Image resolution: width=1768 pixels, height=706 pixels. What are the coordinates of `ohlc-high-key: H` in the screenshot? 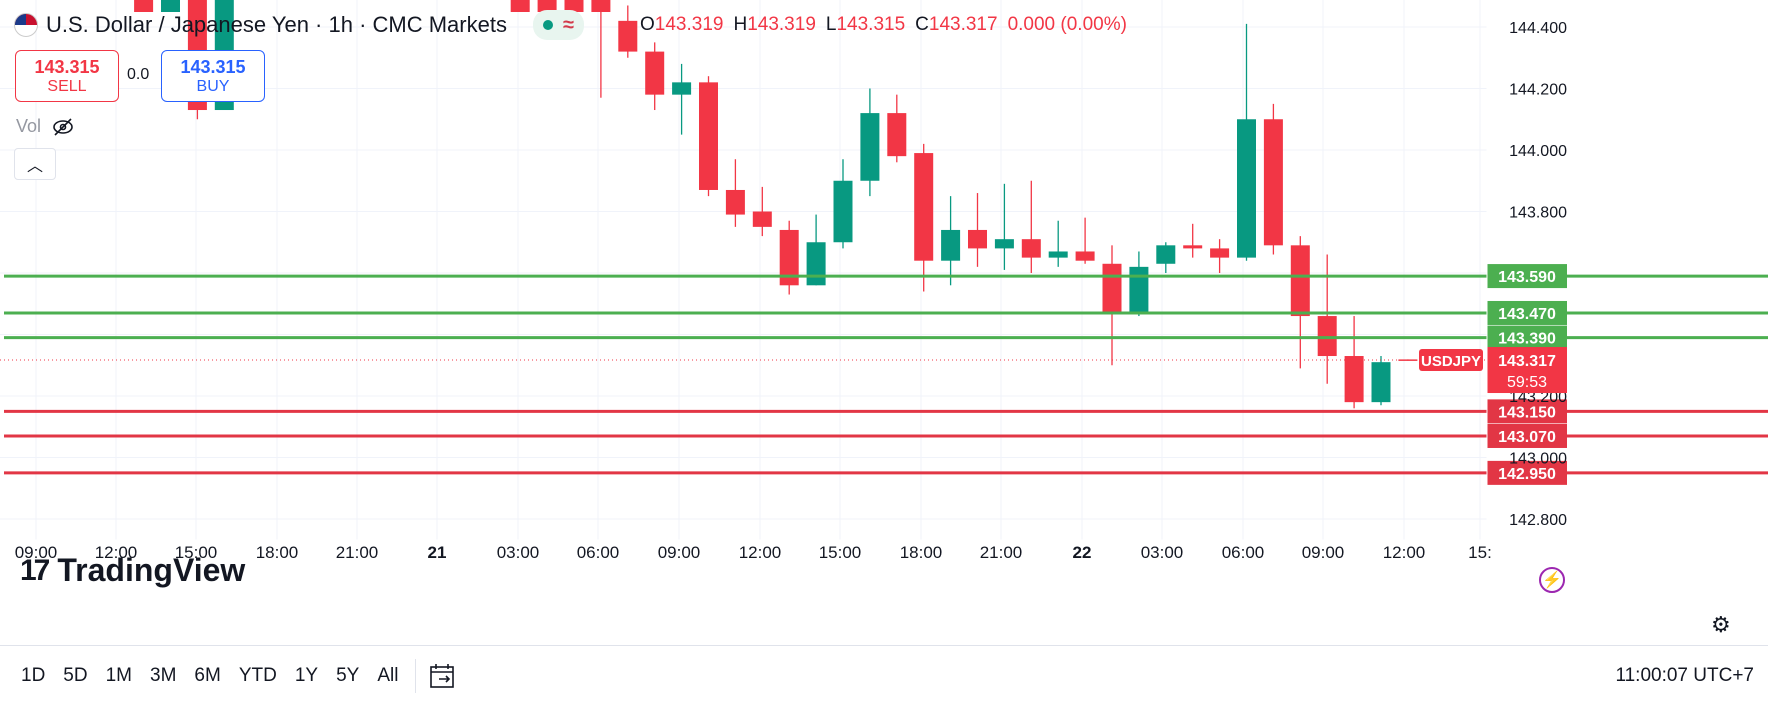 It's located at (740, 24).